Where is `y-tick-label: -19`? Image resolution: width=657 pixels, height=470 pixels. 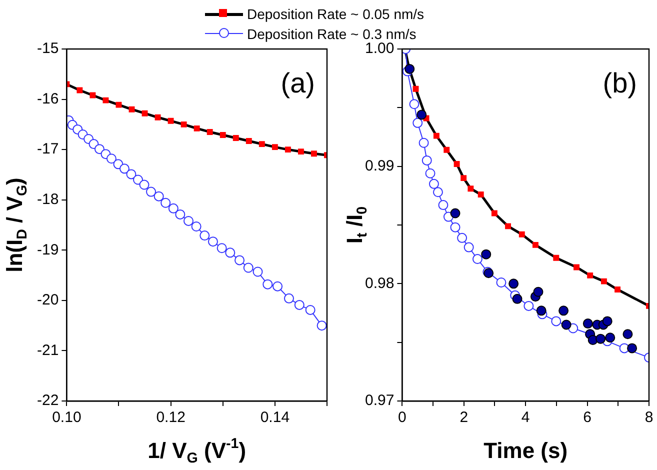
y-tick-label: -19 is located at coordinates (47, 249).